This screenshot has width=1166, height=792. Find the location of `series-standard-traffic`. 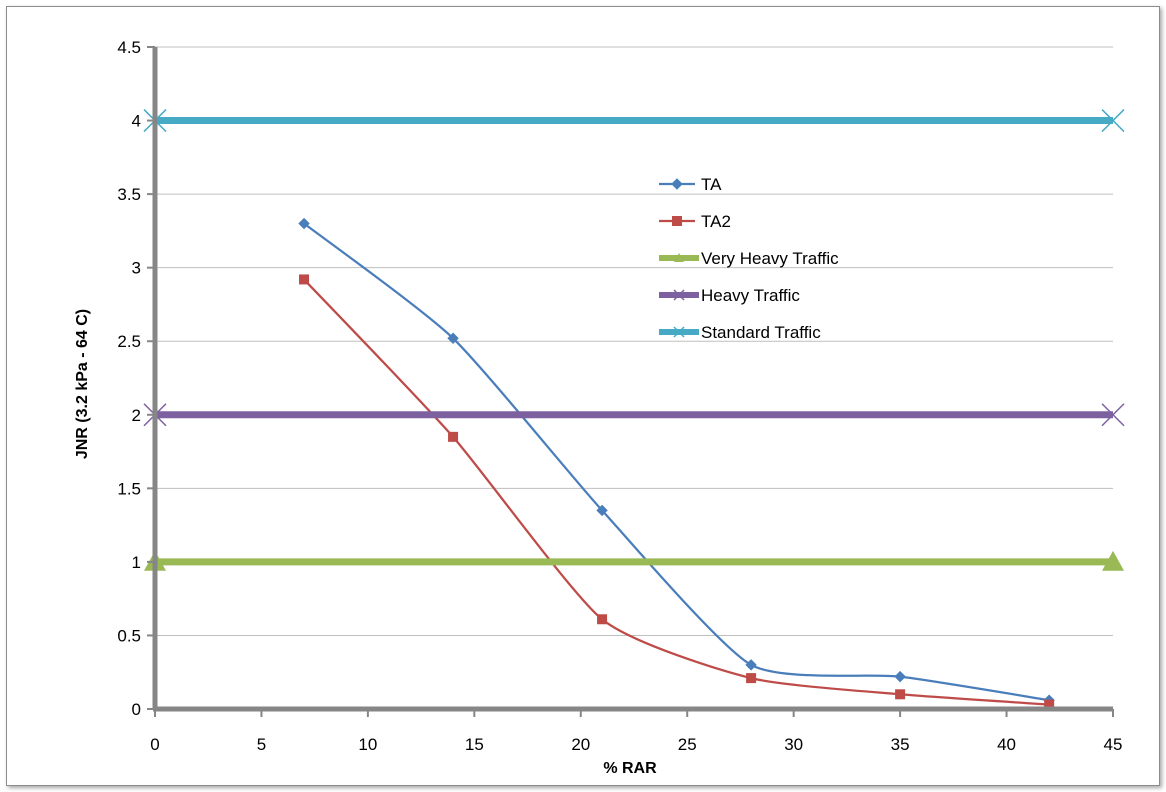

series-standard-traffic is located at coordinates (634, 121).